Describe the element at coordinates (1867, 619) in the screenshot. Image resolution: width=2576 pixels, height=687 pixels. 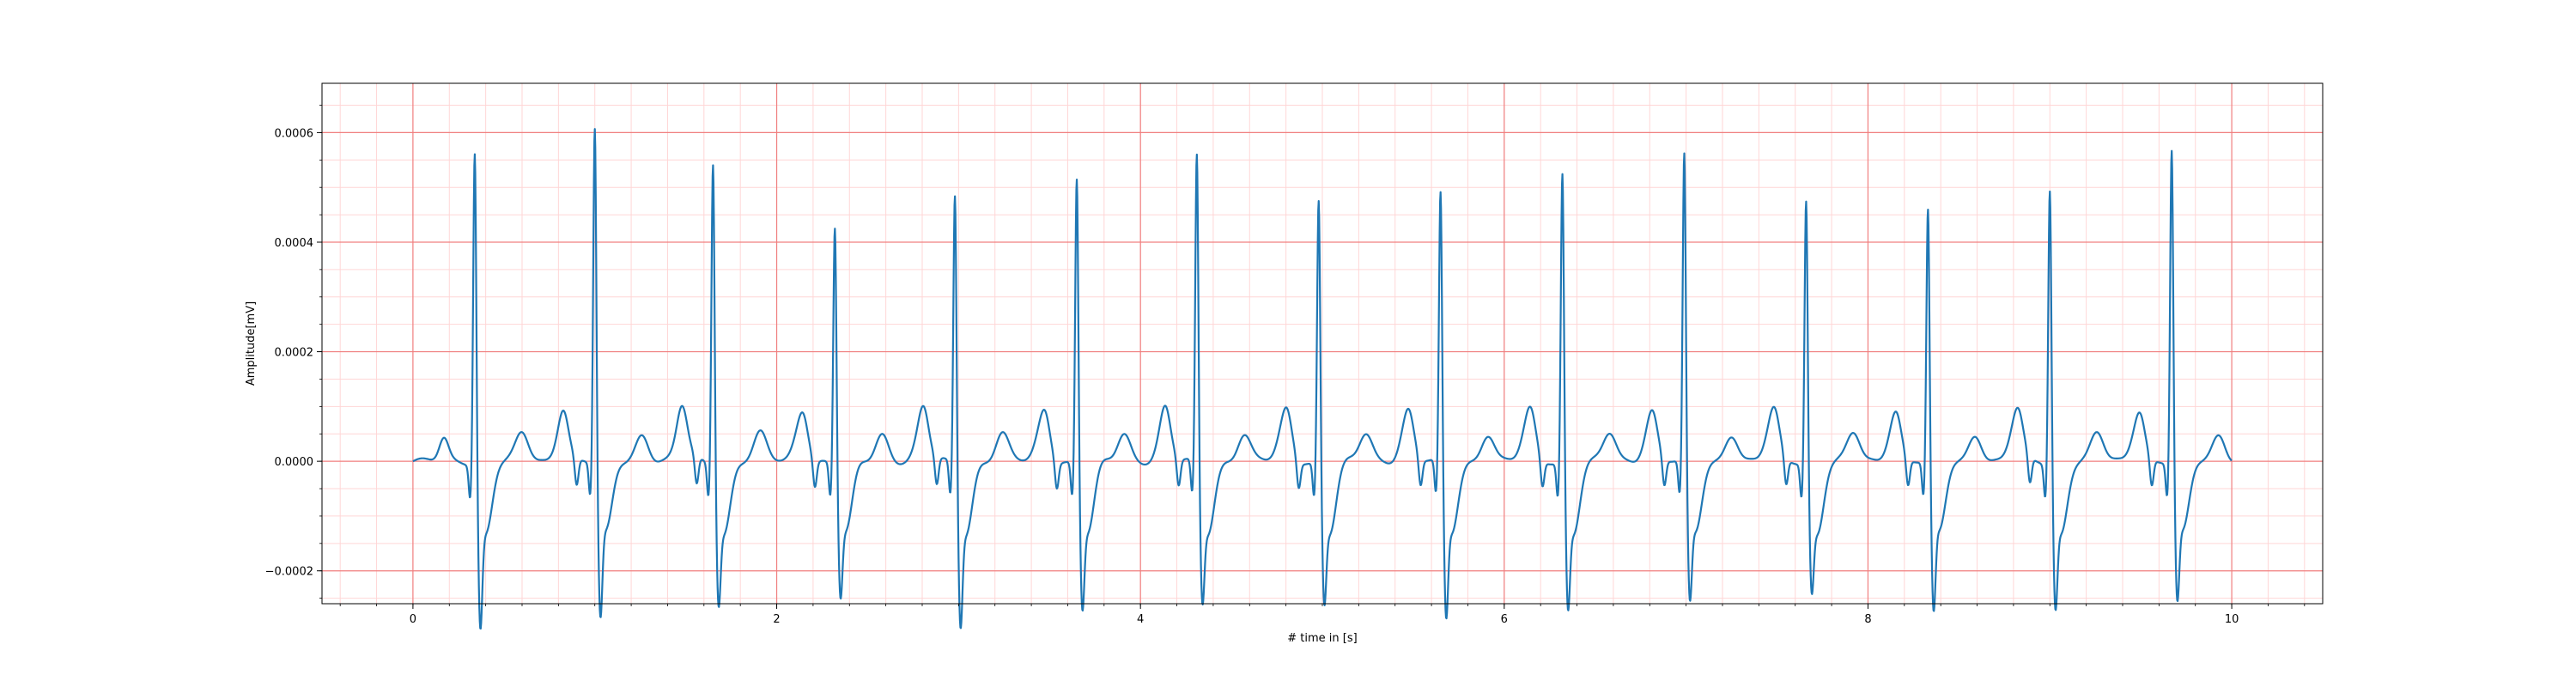
I see `x-tick-label: 8` at that location.